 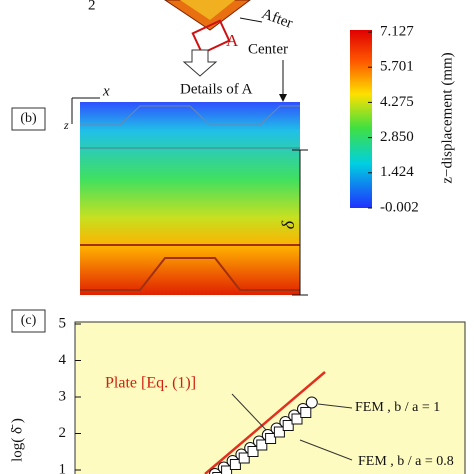 I want to click on region-label: A, so click(x=232, y=40).